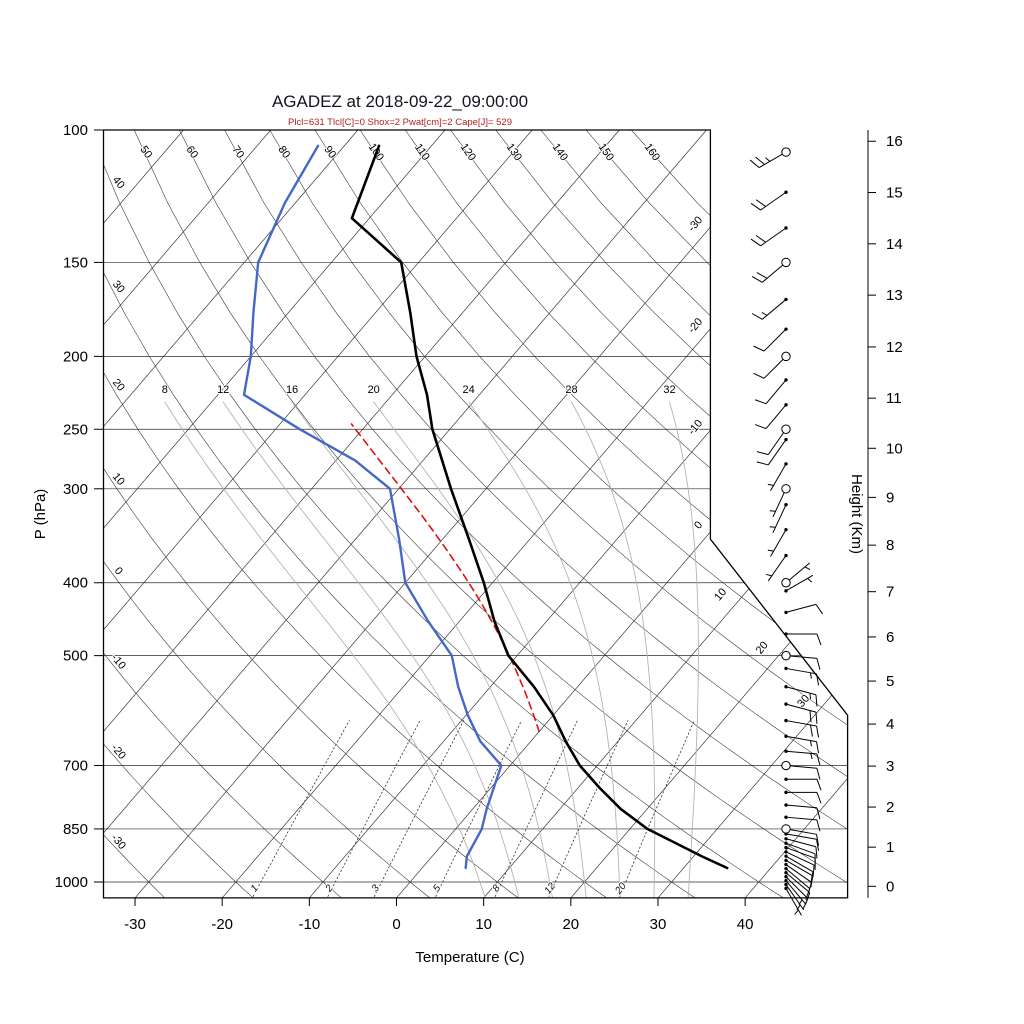 The image size is (1024, 1024). What do you see at coordinates (75, 262) in the screenshot?
I see `pressure-tick-label: 150` at bounding box center [75, 262].